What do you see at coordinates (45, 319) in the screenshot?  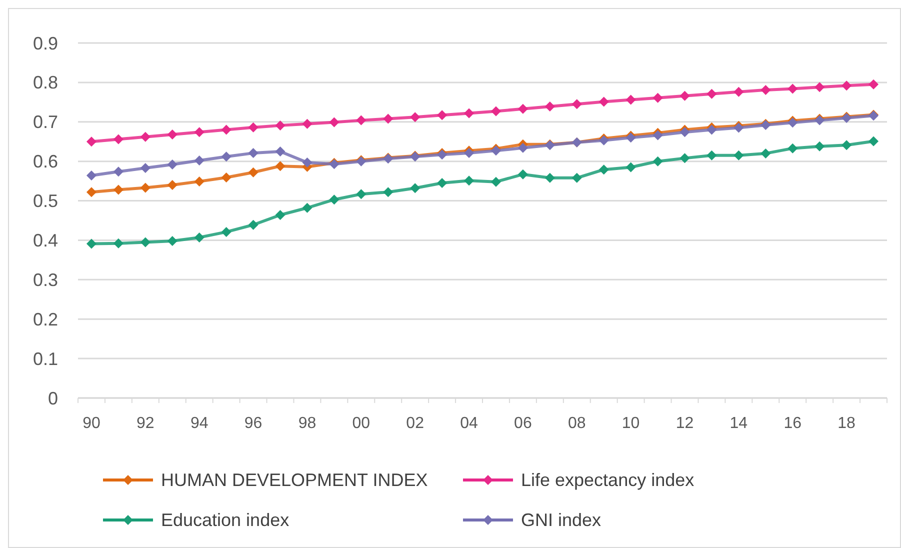 I see `y-tick-label: 0.2` at bounding box center [45, 319].